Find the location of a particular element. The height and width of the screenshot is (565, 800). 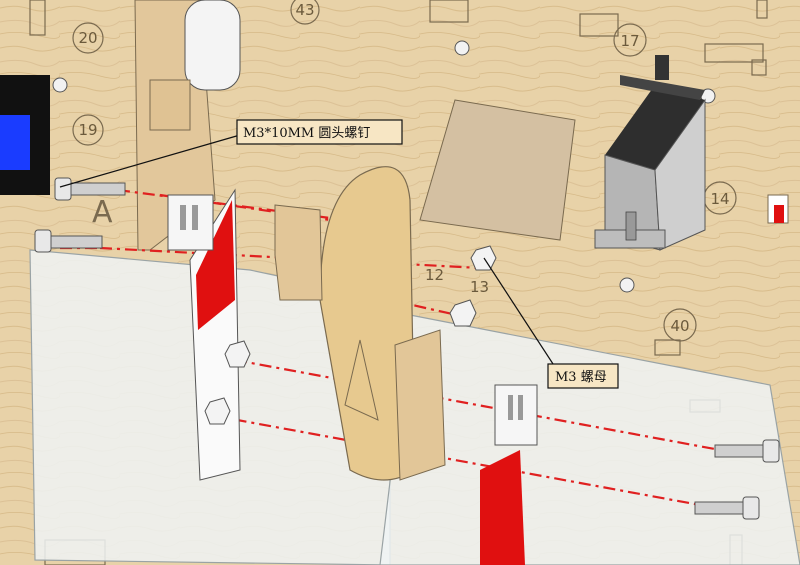

svg-text: 17 is located at coordinates (629, 41).